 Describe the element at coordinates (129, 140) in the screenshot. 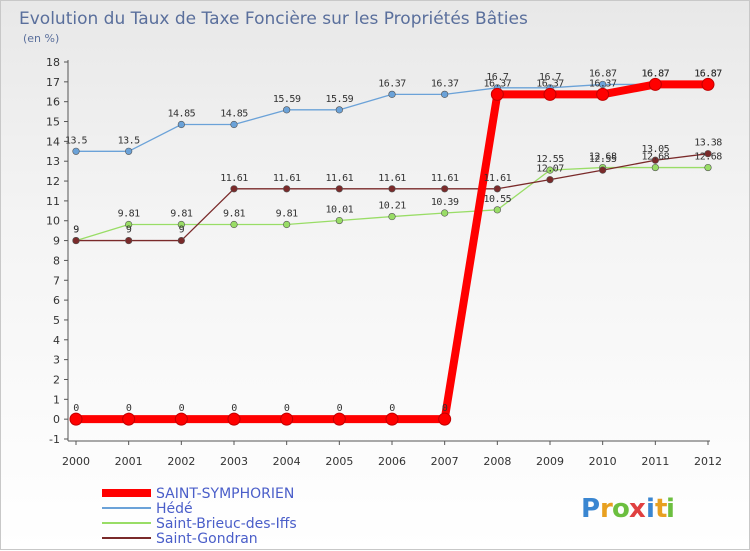

I see `data-label: 13.5` at that location.